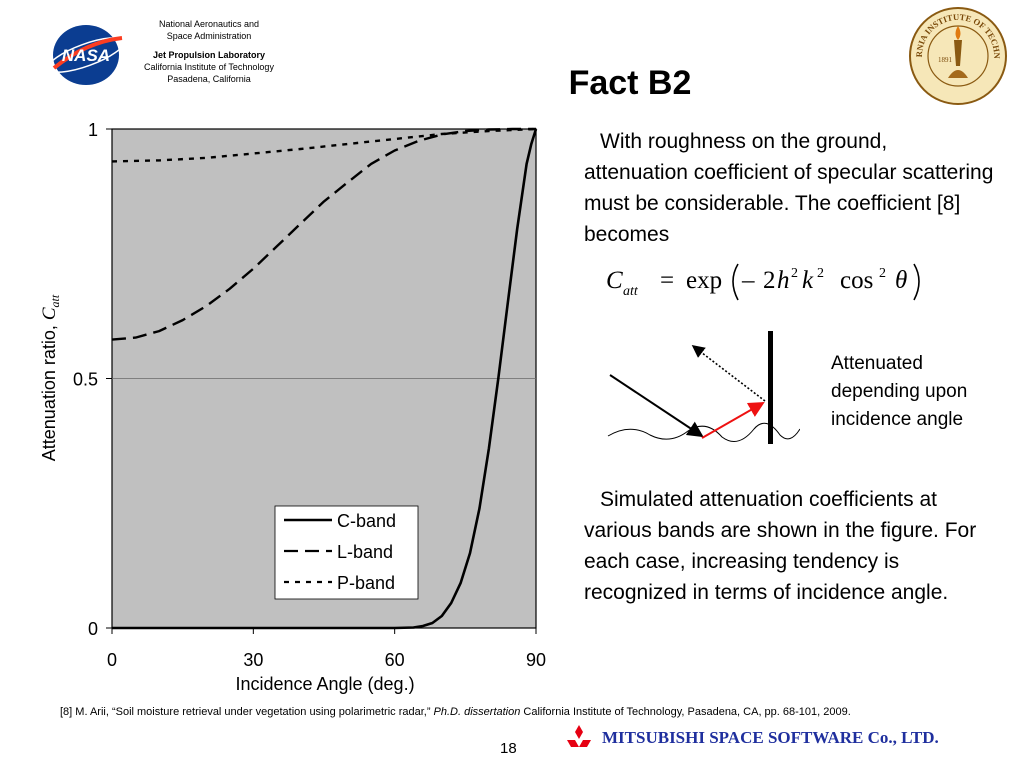  What do you see at coordinates (770, 737) in the screenshot?
I see `company-name: MITSUBISHI SPACE SOFTWARE Co., LTD.` at bounding box center [770, 737].